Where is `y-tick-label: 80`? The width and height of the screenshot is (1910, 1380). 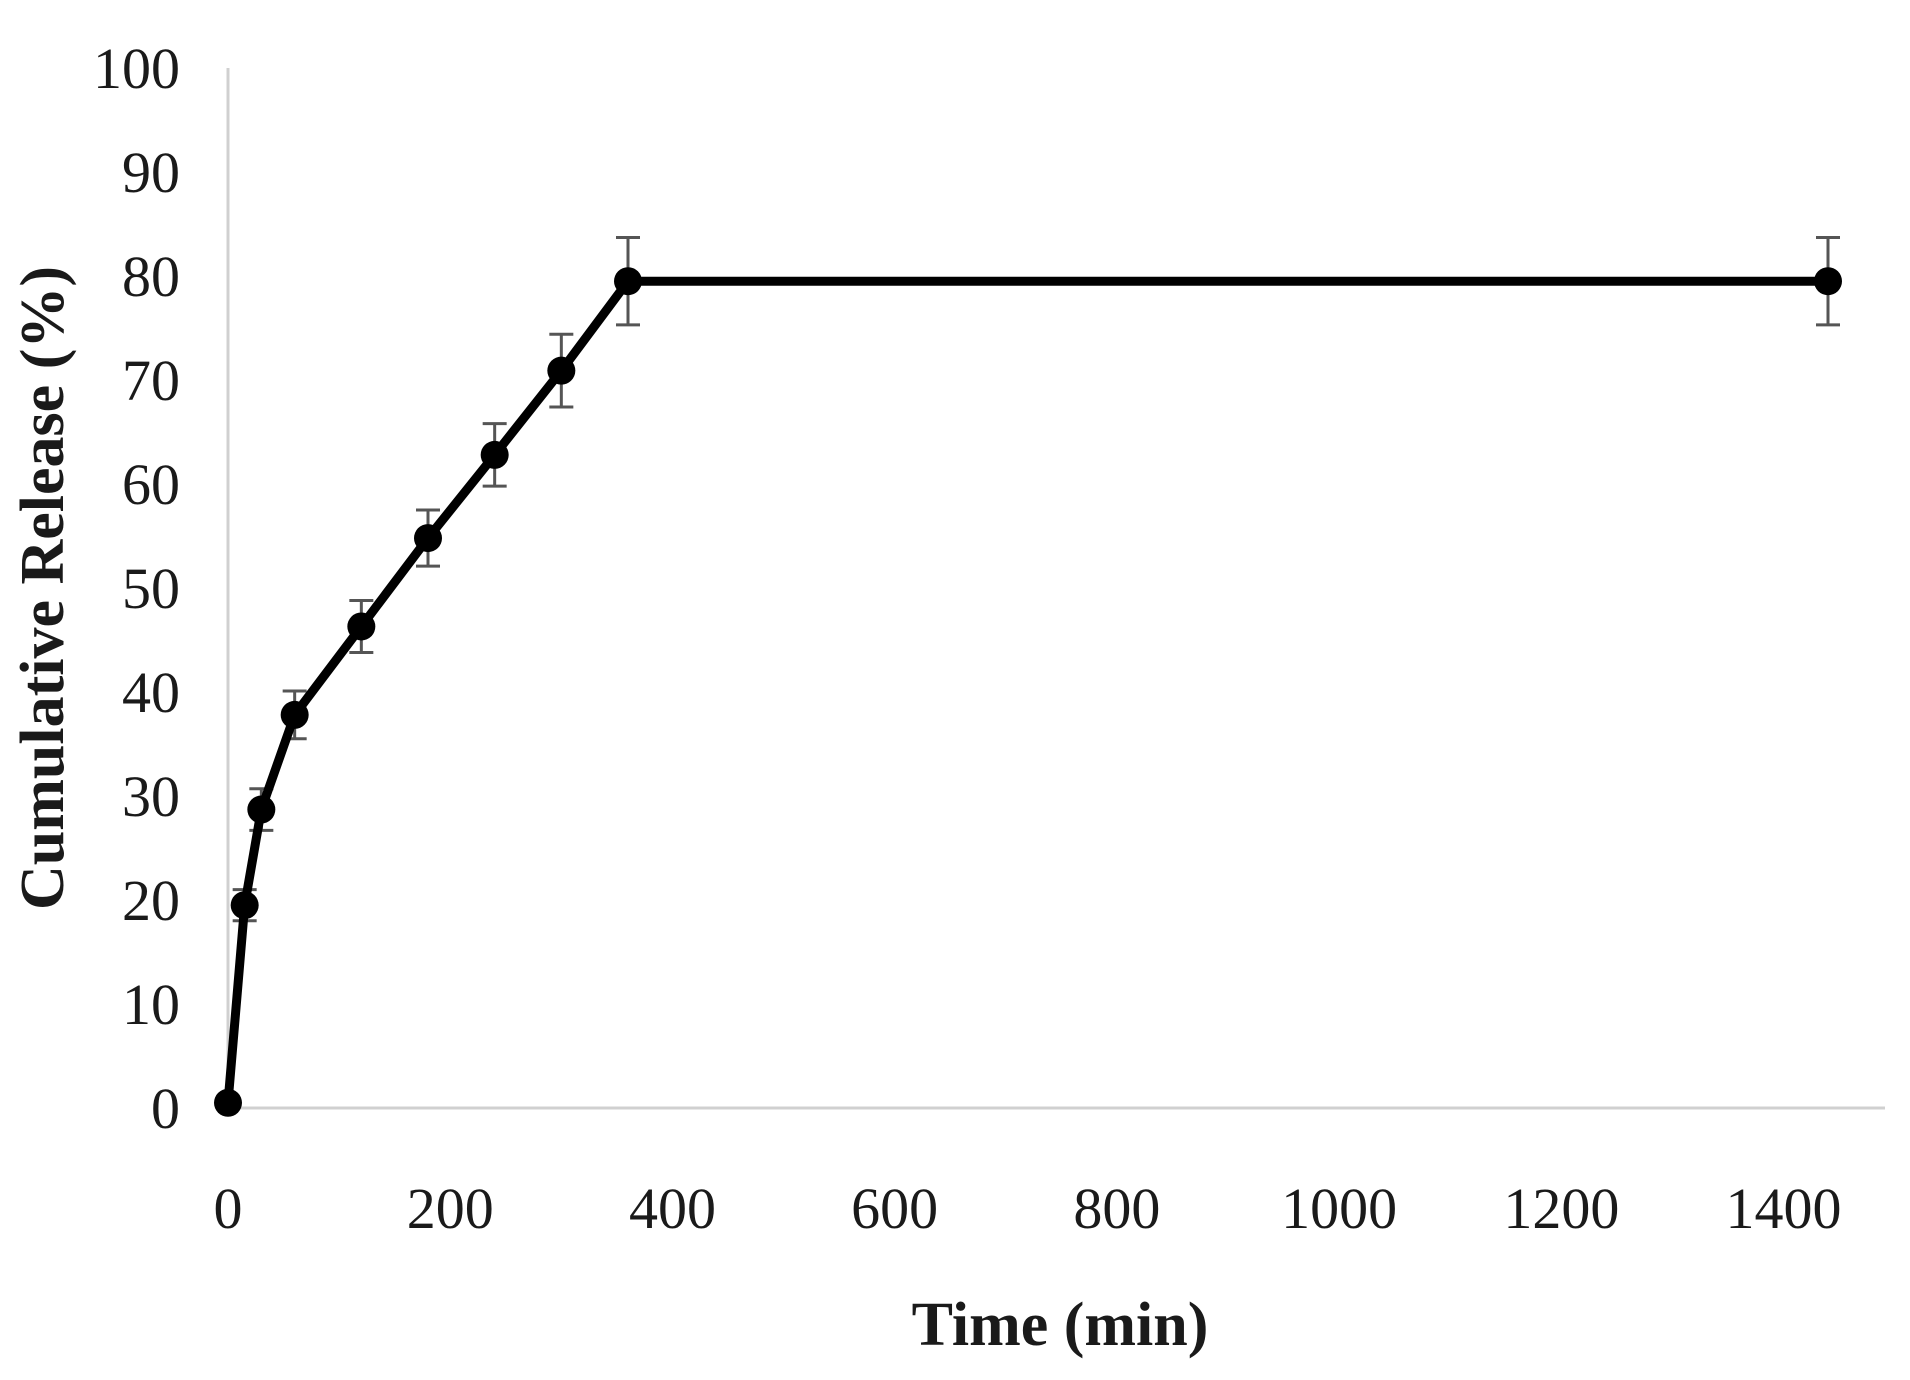 y-tick-label: 80 is located at coordinates (151, 276).